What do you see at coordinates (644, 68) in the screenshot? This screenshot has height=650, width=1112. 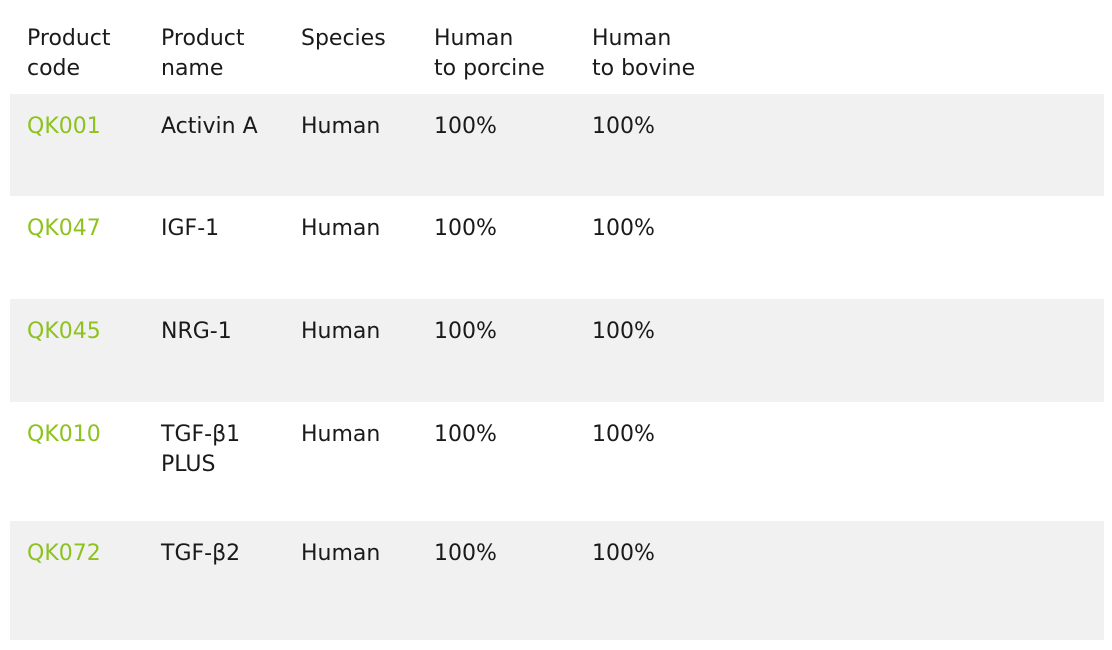 I see `header-human-to-bovine-line2: to bovine` at bounding box center [644, 68].